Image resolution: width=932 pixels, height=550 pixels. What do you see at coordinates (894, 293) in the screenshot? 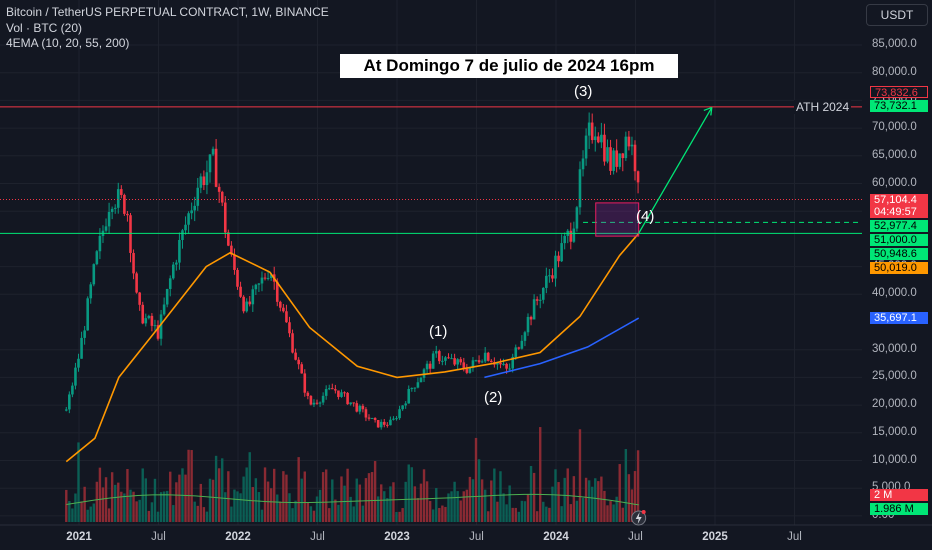
I see `y-tick-label: 40,000.0` at bounding box center [894, 293].